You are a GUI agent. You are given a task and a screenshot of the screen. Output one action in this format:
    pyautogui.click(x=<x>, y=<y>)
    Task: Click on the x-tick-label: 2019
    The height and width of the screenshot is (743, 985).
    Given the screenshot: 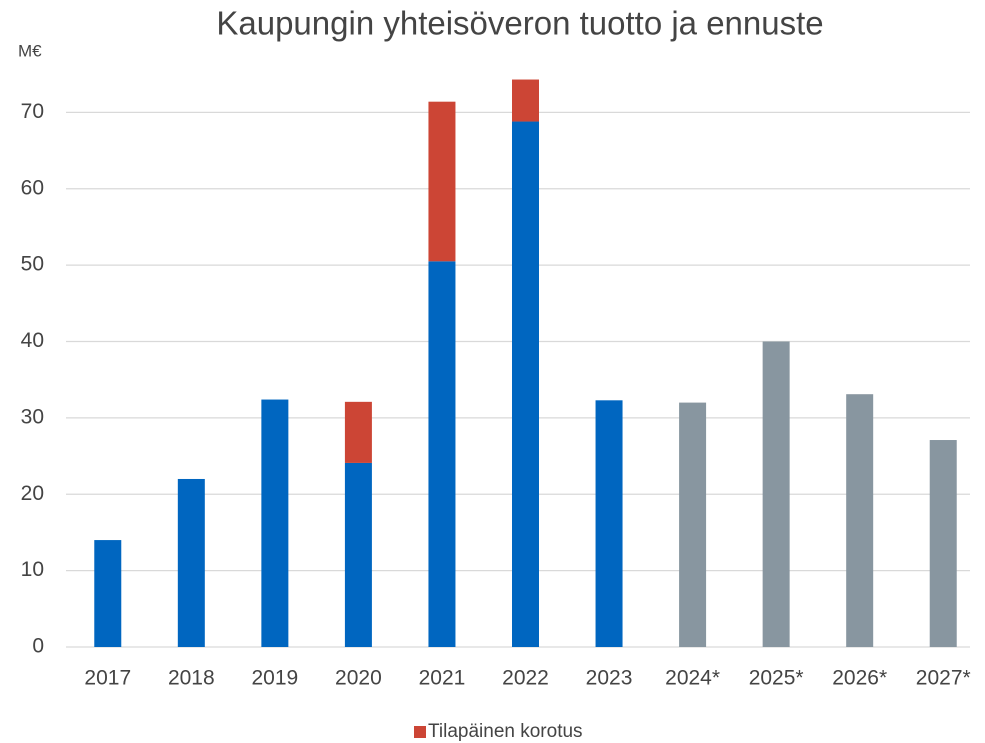 What is the action you would take?
    pyautogui.click(x=275, y=678)
    